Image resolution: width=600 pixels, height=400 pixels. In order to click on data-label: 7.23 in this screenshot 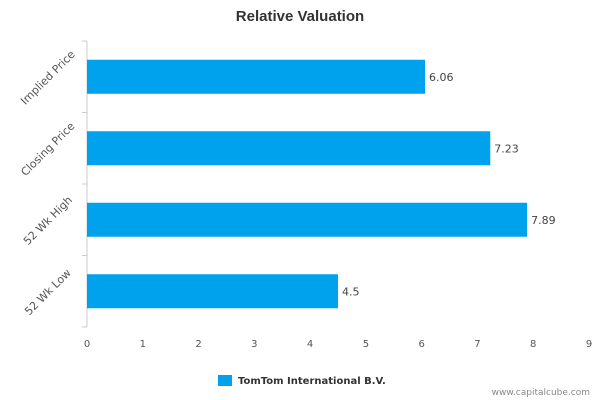, I will do `click(506, 148)`.